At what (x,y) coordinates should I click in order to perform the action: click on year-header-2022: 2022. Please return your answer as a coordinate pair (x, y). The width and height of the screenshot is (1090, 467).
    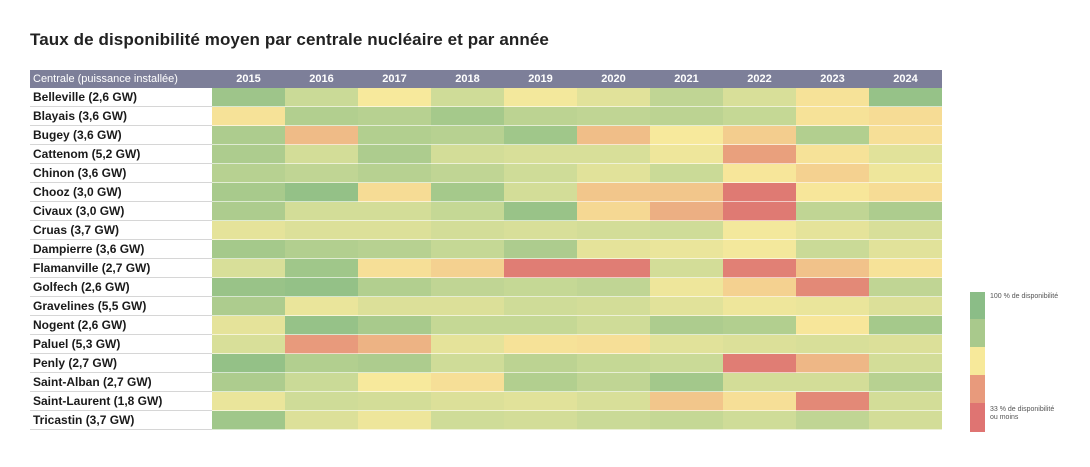
    Looking at the image, I should click on (759, 79).